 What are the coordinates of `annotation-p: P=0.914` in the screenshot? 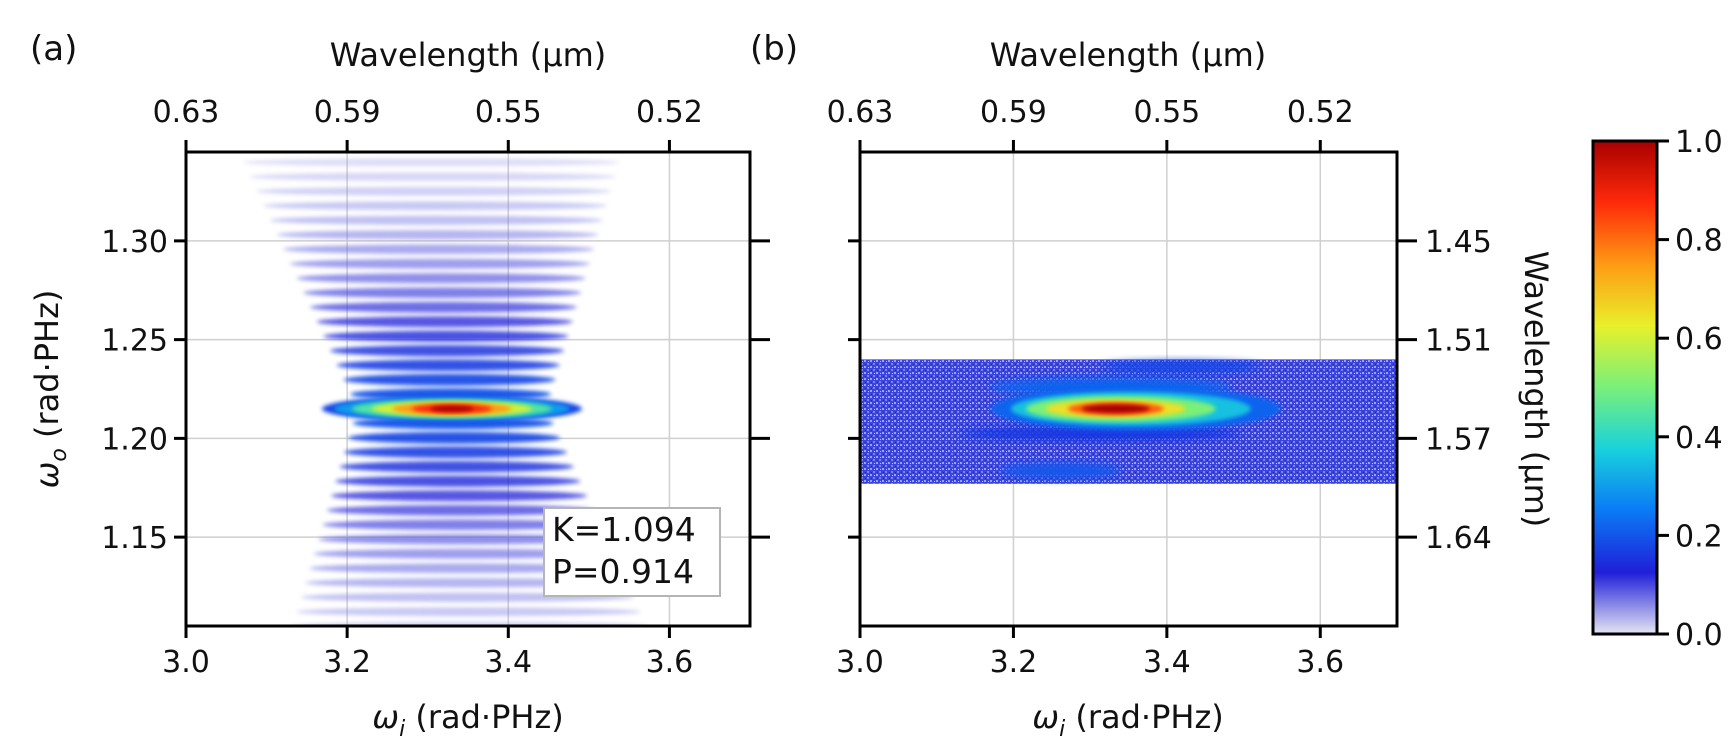 It's located at (623, 571).